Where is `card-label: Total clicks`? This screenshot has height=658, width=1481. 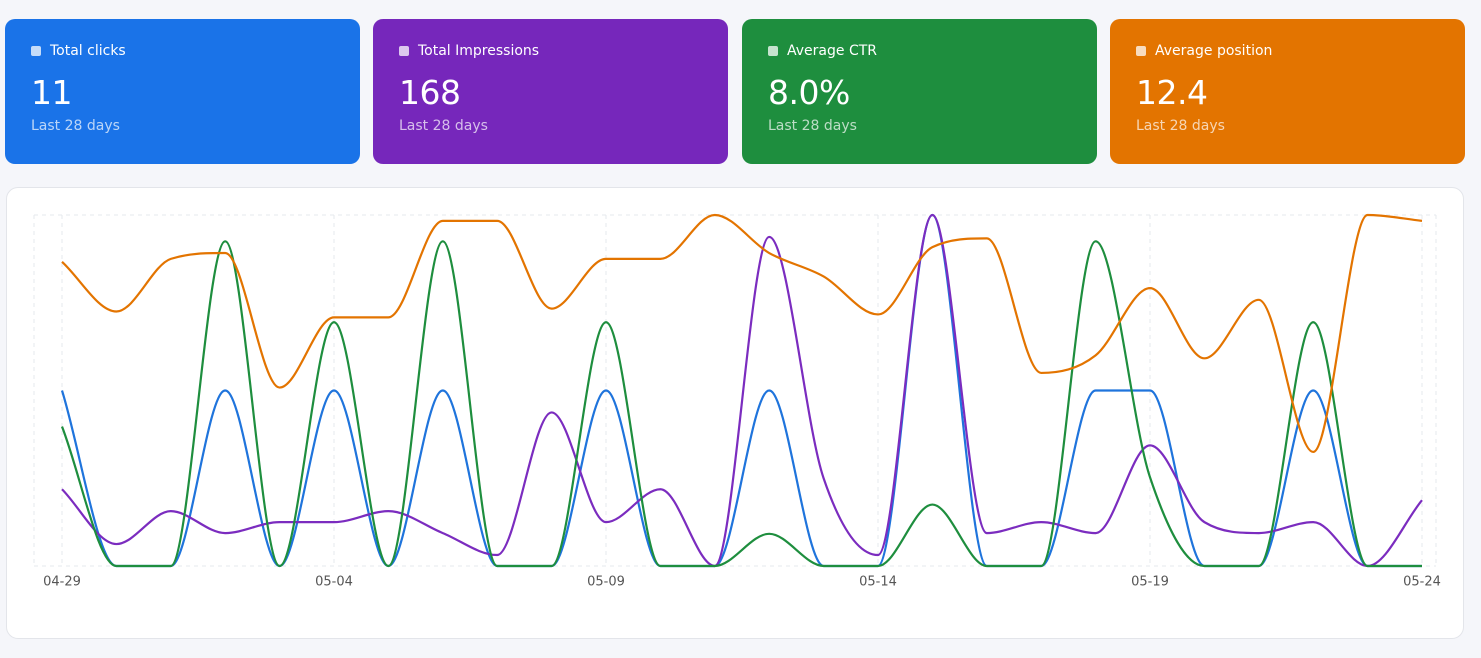
card-label: Total clicks is located at coordinates (182, 51).